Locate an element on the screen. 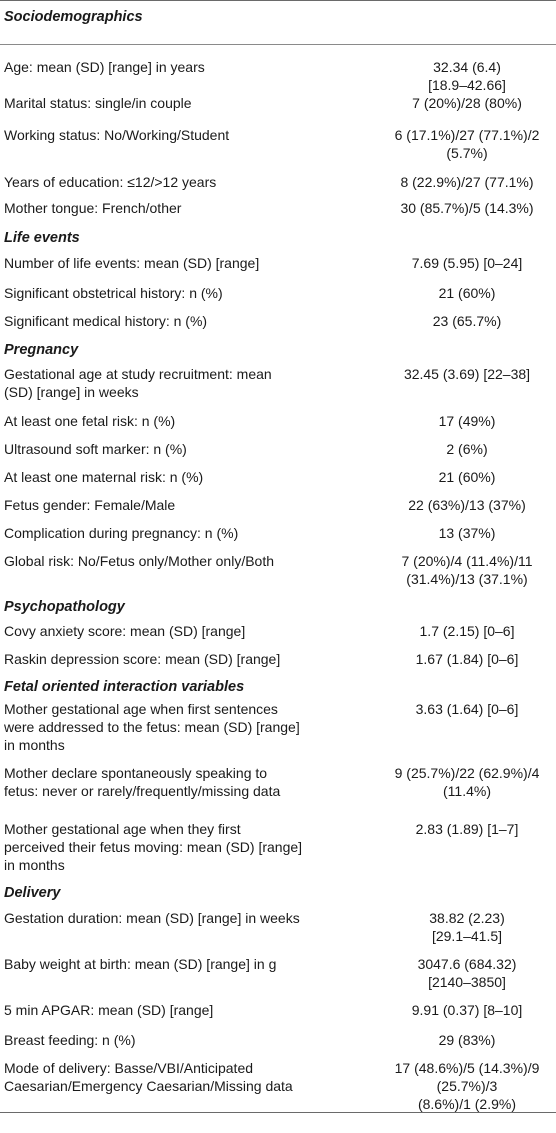 Image resolution: width=556 pixels, height=1133 pixels. row-label-line: Ultrasound soft marker: n (%) is located at coordinates (95, 449).